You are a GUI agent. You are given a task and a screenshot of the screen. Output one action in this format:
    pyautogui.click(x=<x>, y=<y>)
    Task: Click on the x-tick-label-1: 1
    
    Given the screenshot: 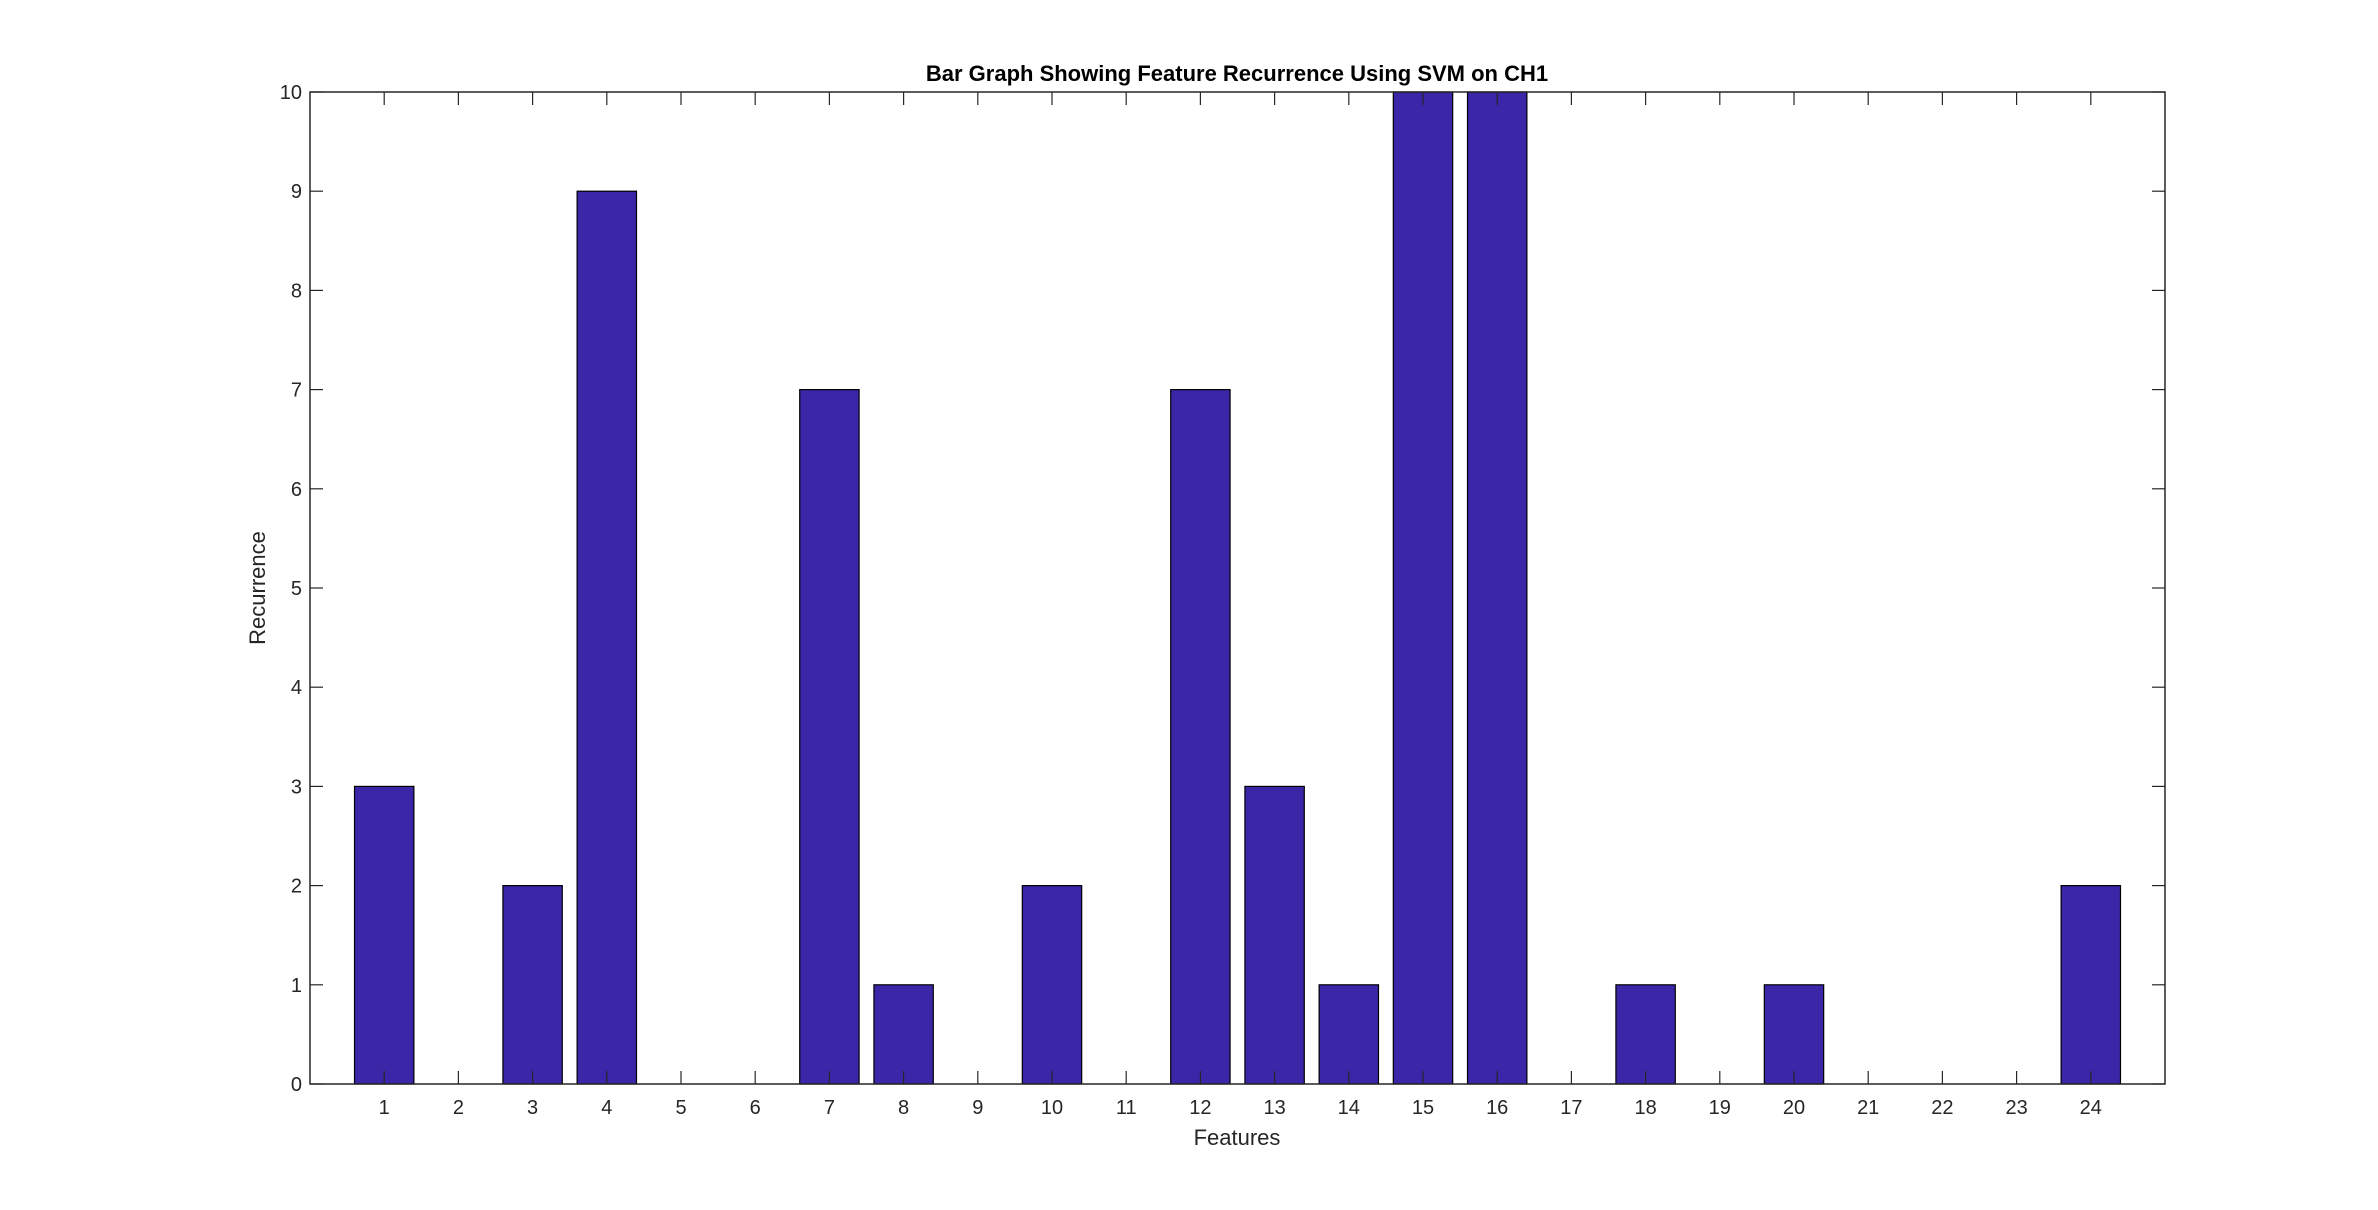 What is the action you would take?
    pyautogui.click(x=384, y=1108)
    